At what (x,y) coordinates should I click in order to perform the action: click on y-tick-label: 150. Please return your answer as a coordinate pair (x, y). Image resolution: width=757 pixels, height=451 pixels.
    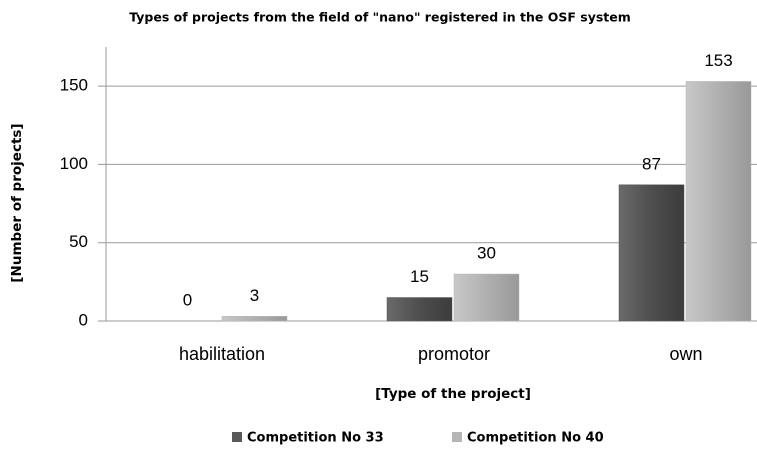
    Looking at the image, I should click on (74, 85).